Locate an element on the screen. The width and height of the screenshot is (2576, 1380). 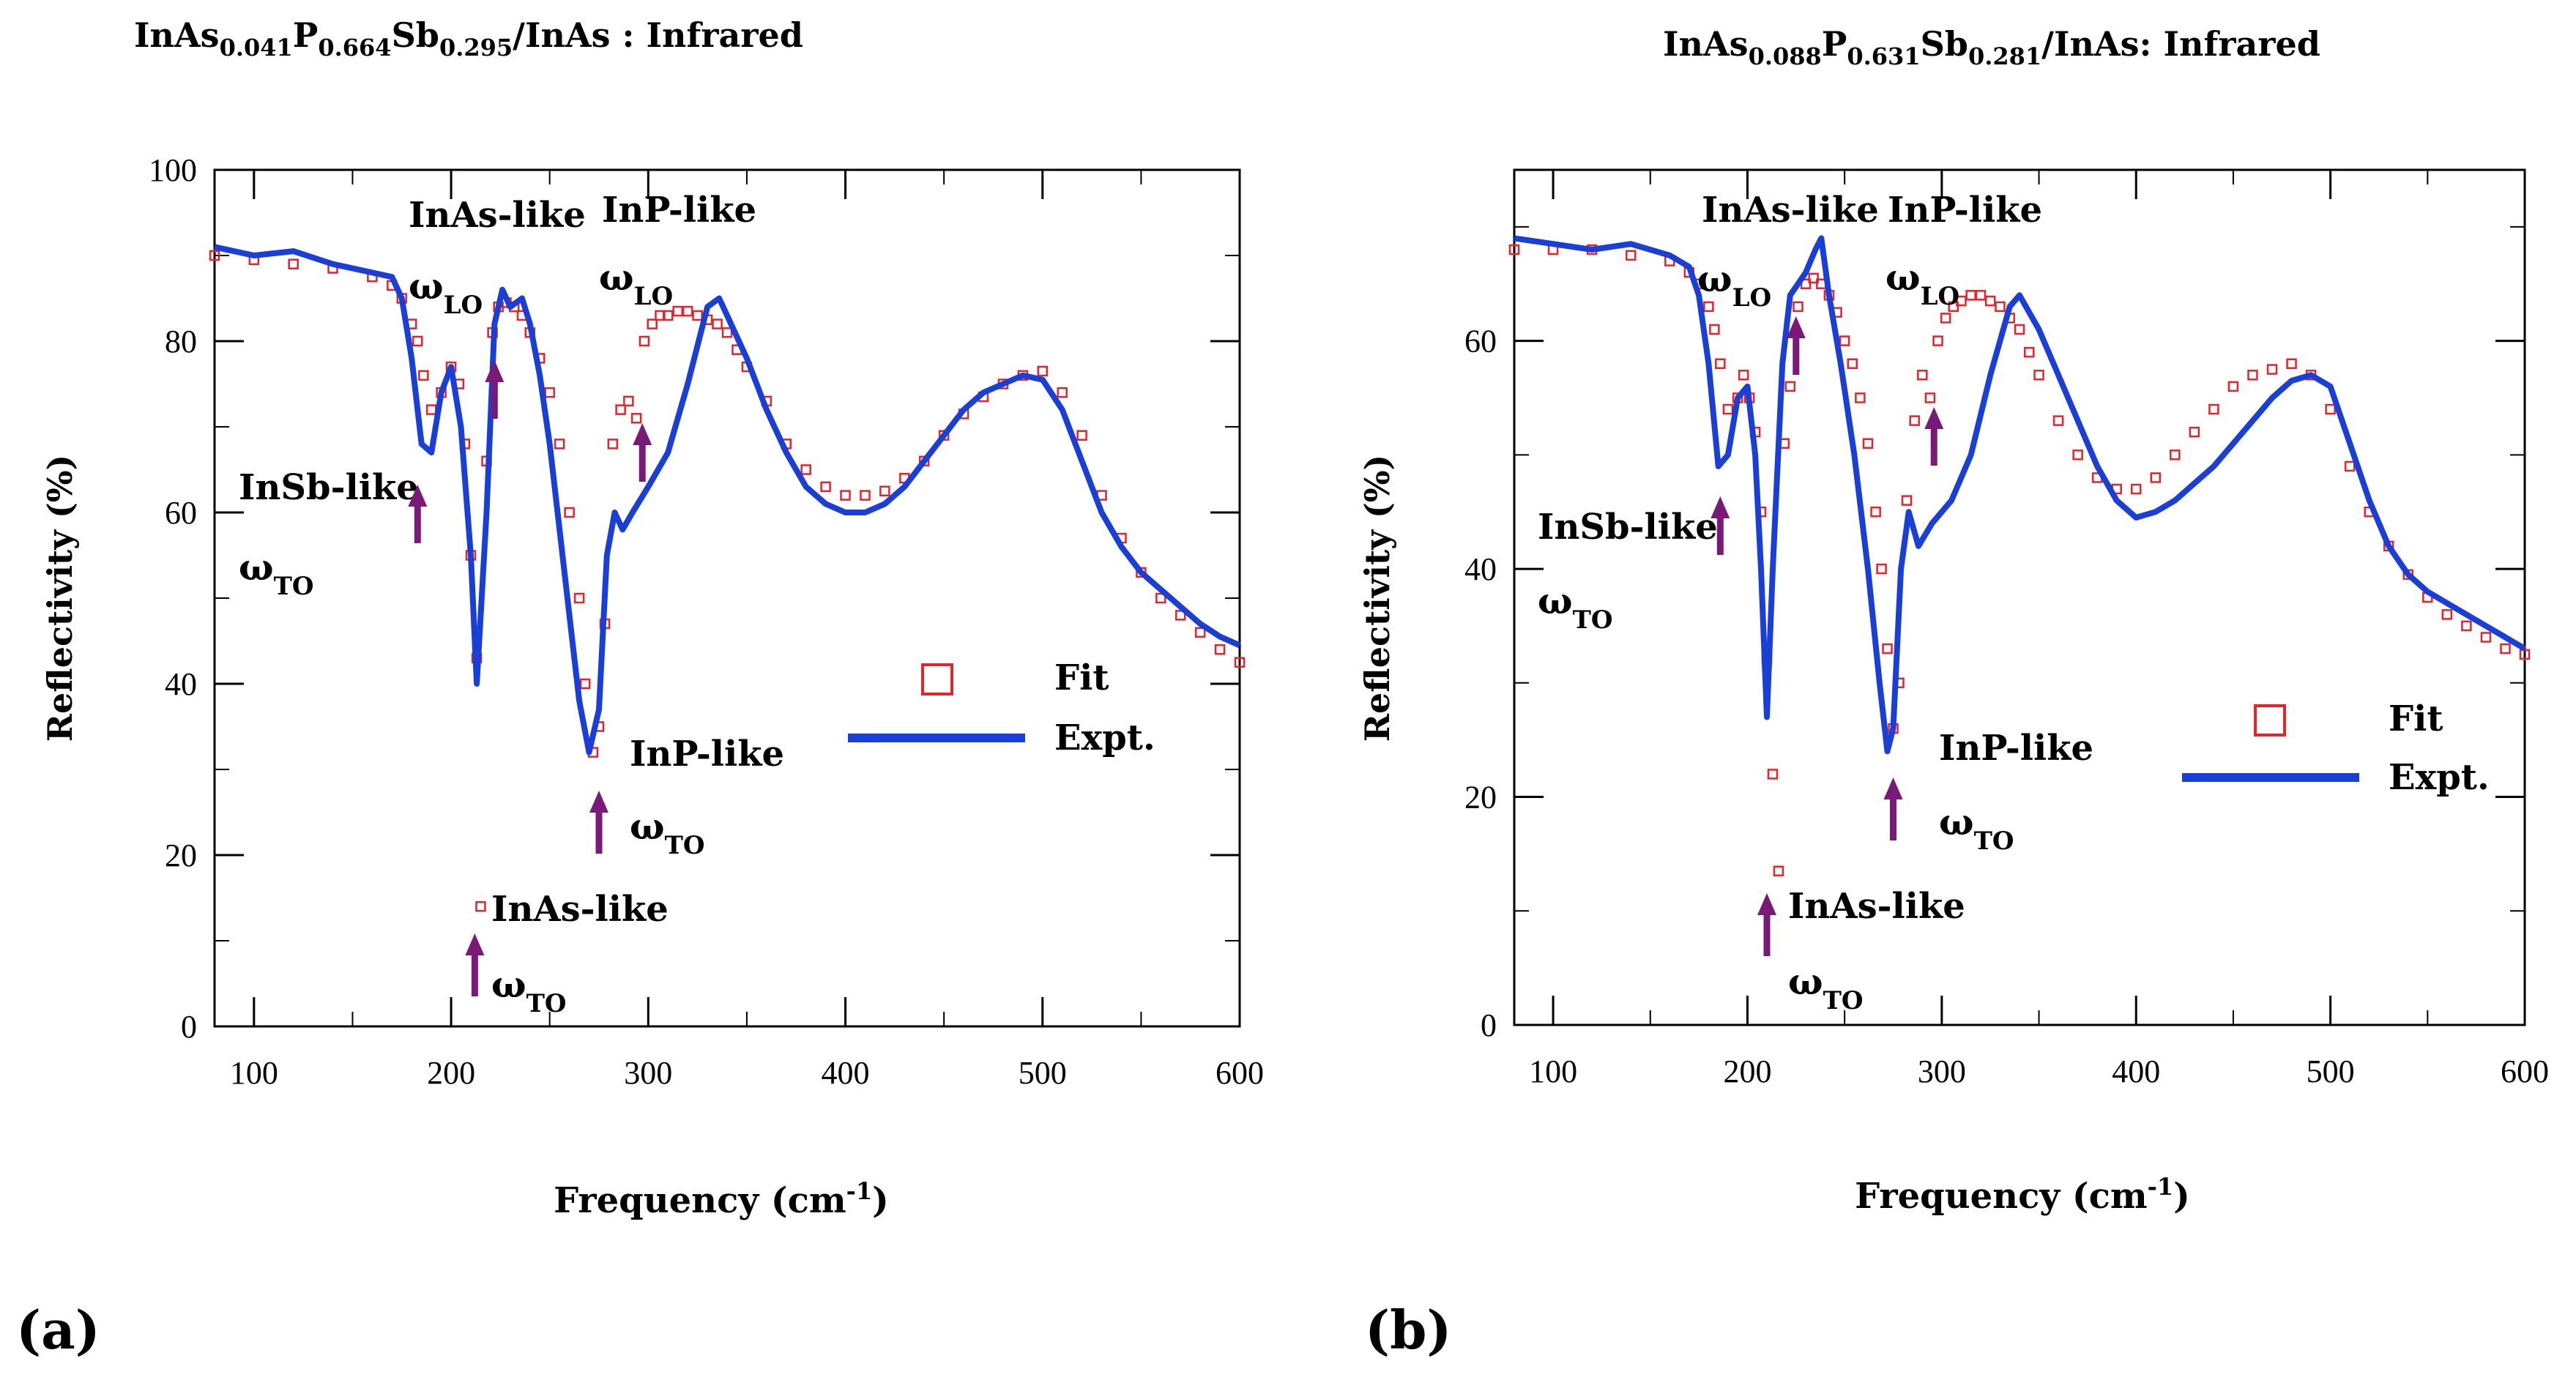
y-tick-label: 40 is located at coordinates (181, 684).